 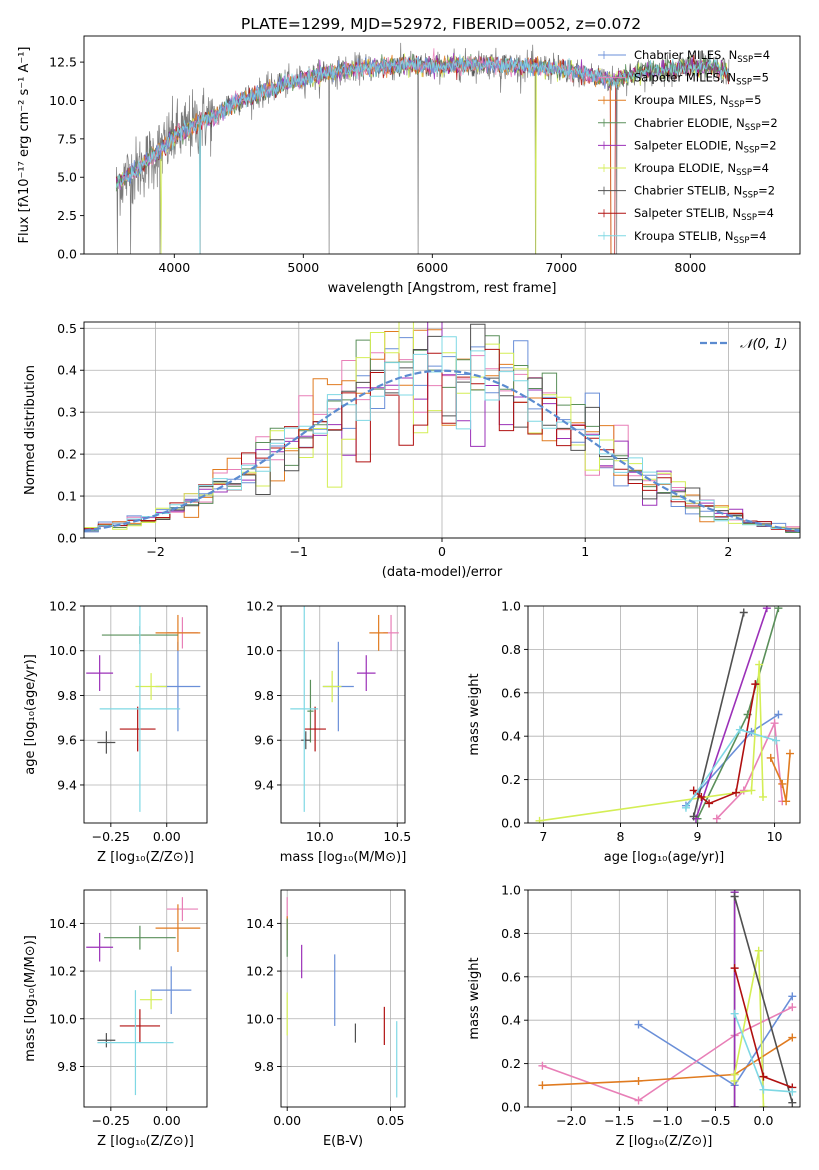 I want to click on y-axis-label: mass weight, so click(x=474, y=714).